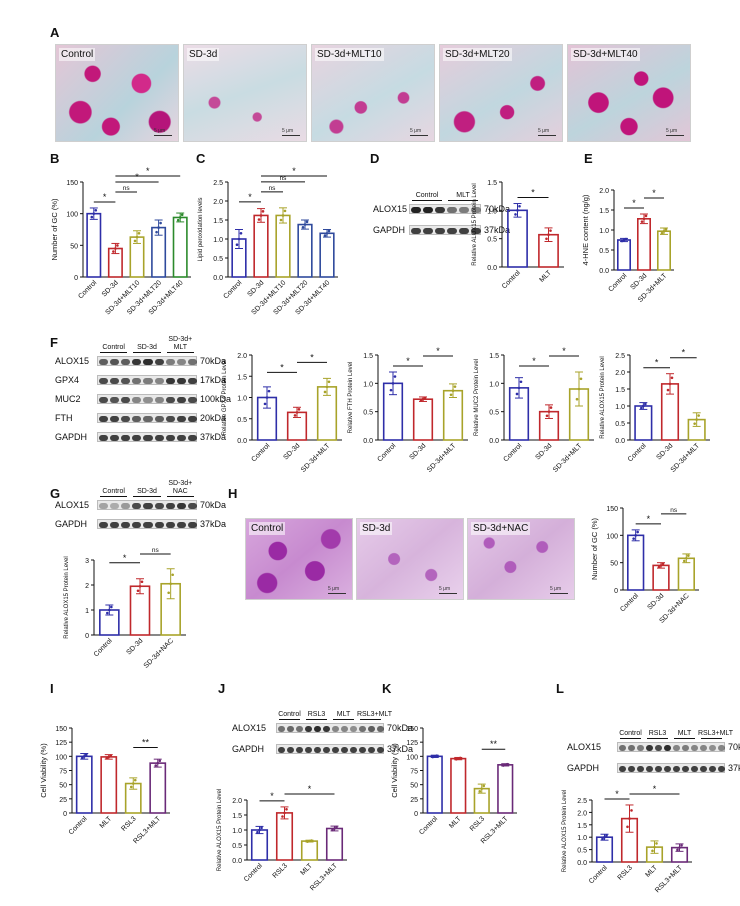  I want to click on y-tick-label: 50, so click(63, 786).